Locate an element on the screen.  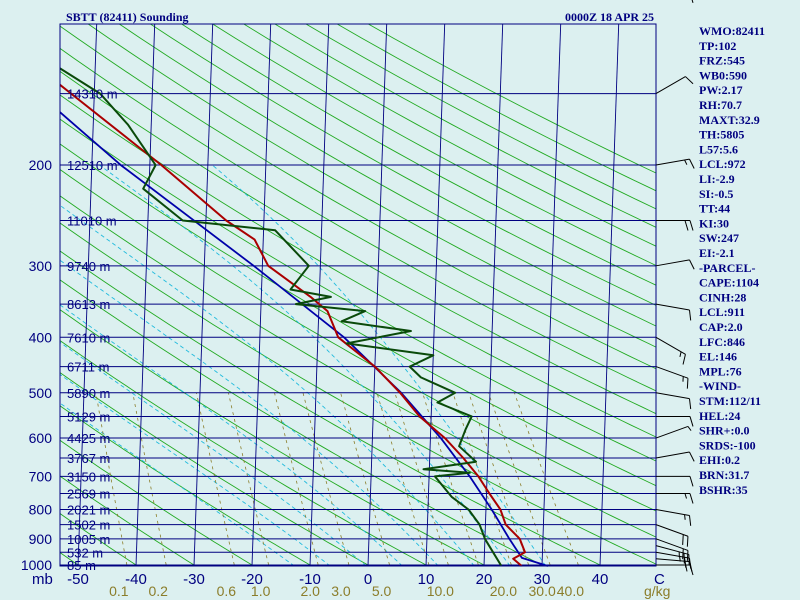
index-label: -PARCEL- is located at coordinates (727, 268).